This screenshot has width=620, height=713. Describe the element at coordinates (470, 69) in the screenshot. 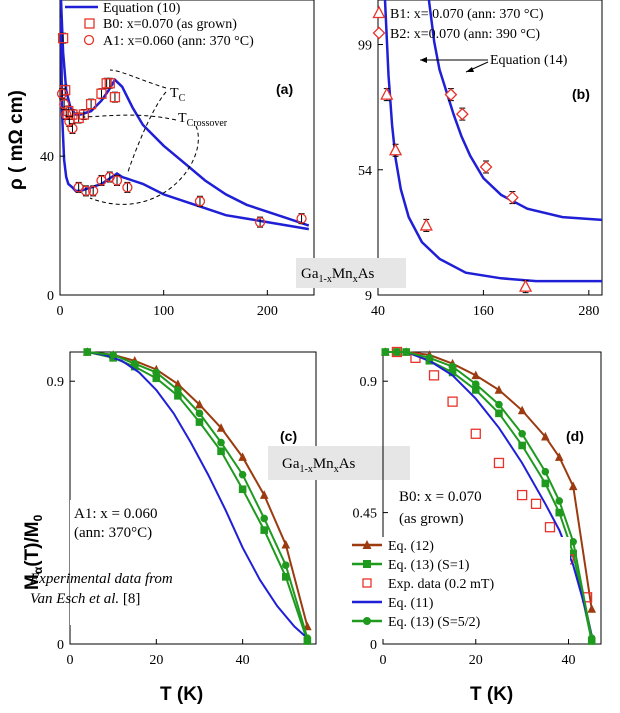

I see `arrow-eq14-right-head` at that location.